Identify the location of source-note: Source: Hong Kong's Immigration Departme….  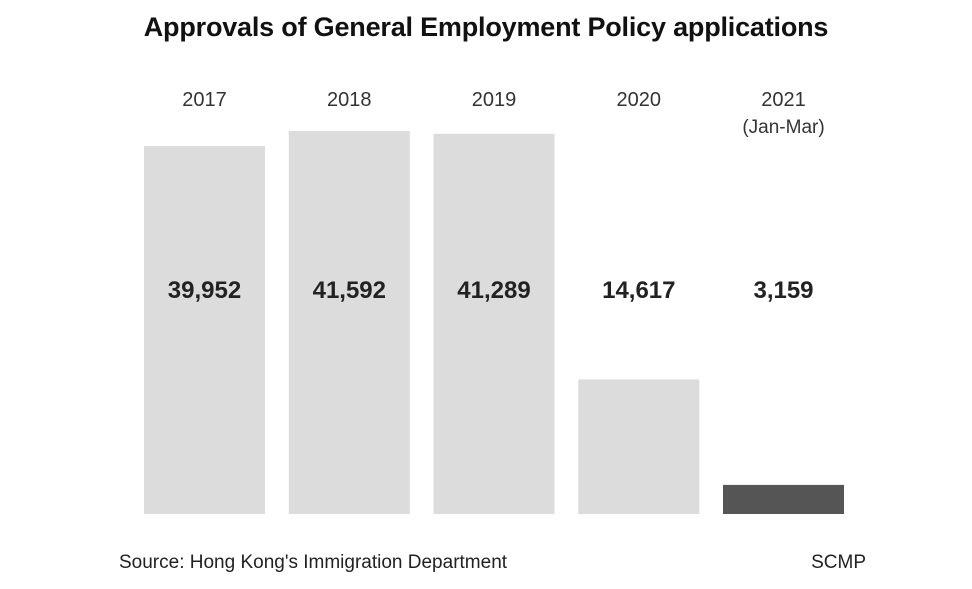
(313, 562).